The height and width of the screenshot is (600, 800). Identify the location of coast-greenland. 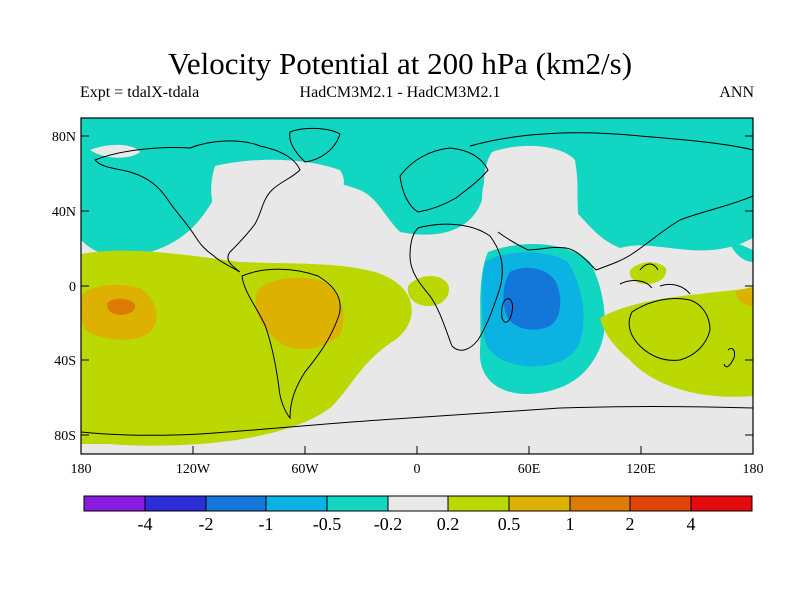
(315, 145).